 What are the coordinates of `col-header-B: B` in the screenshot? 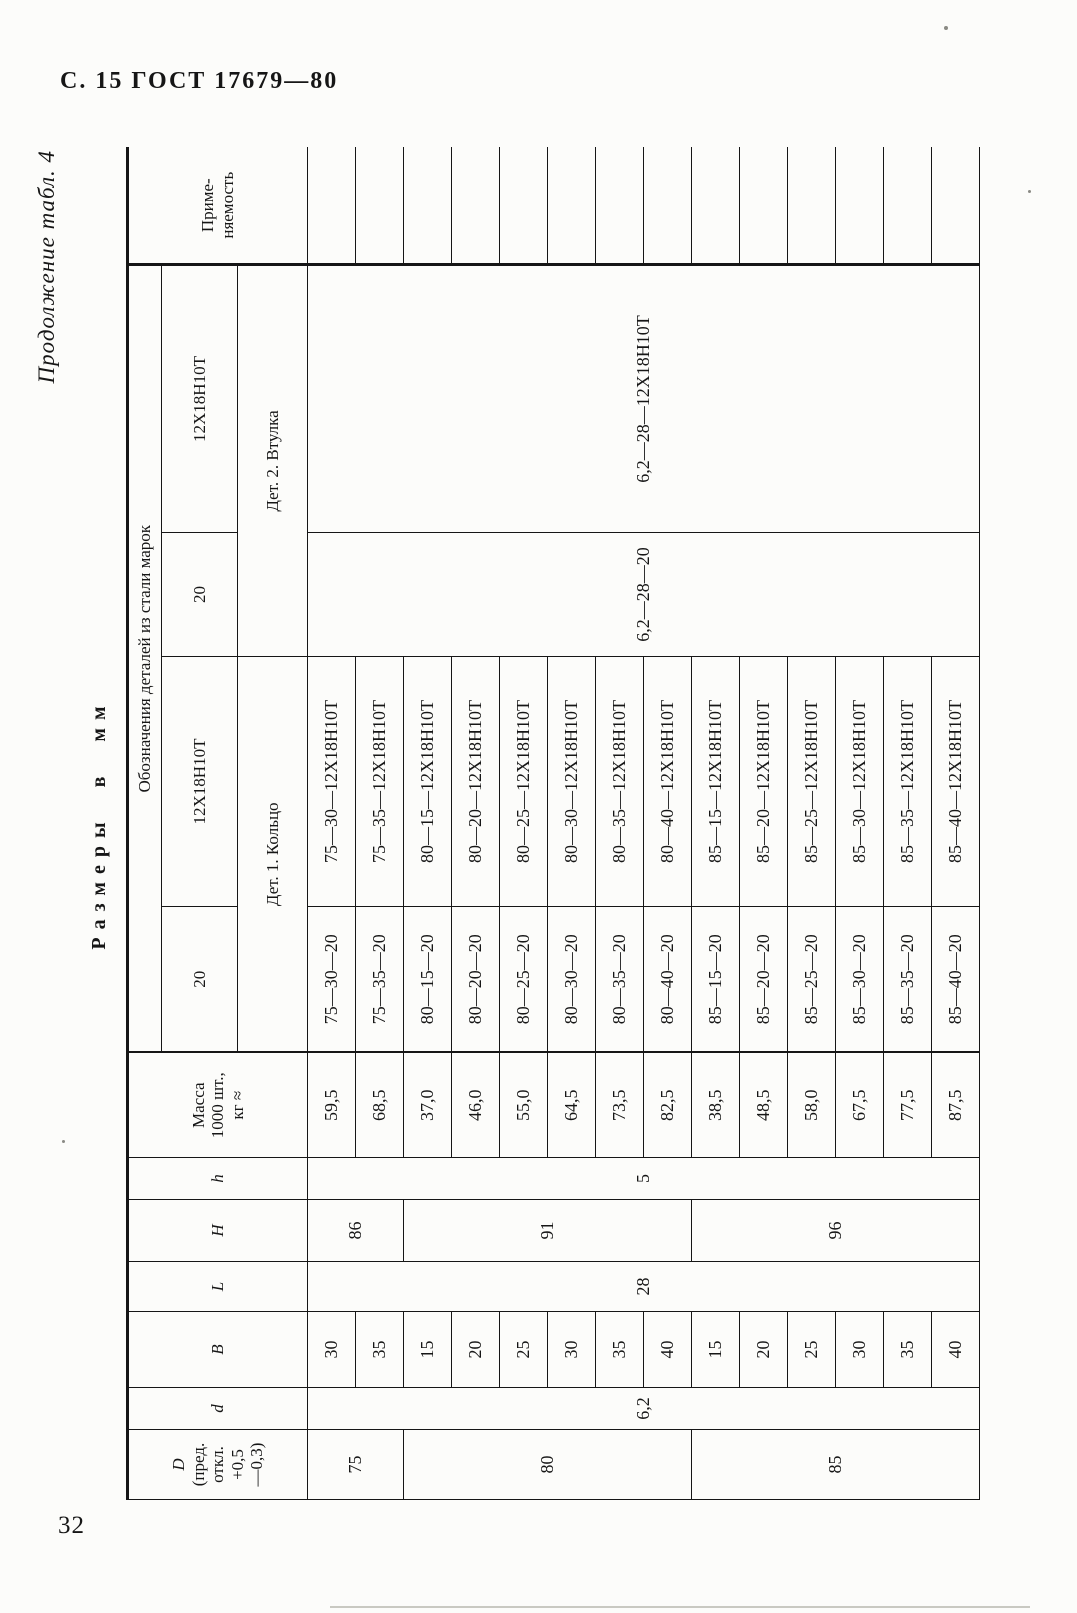 It's located at (217, 1349).